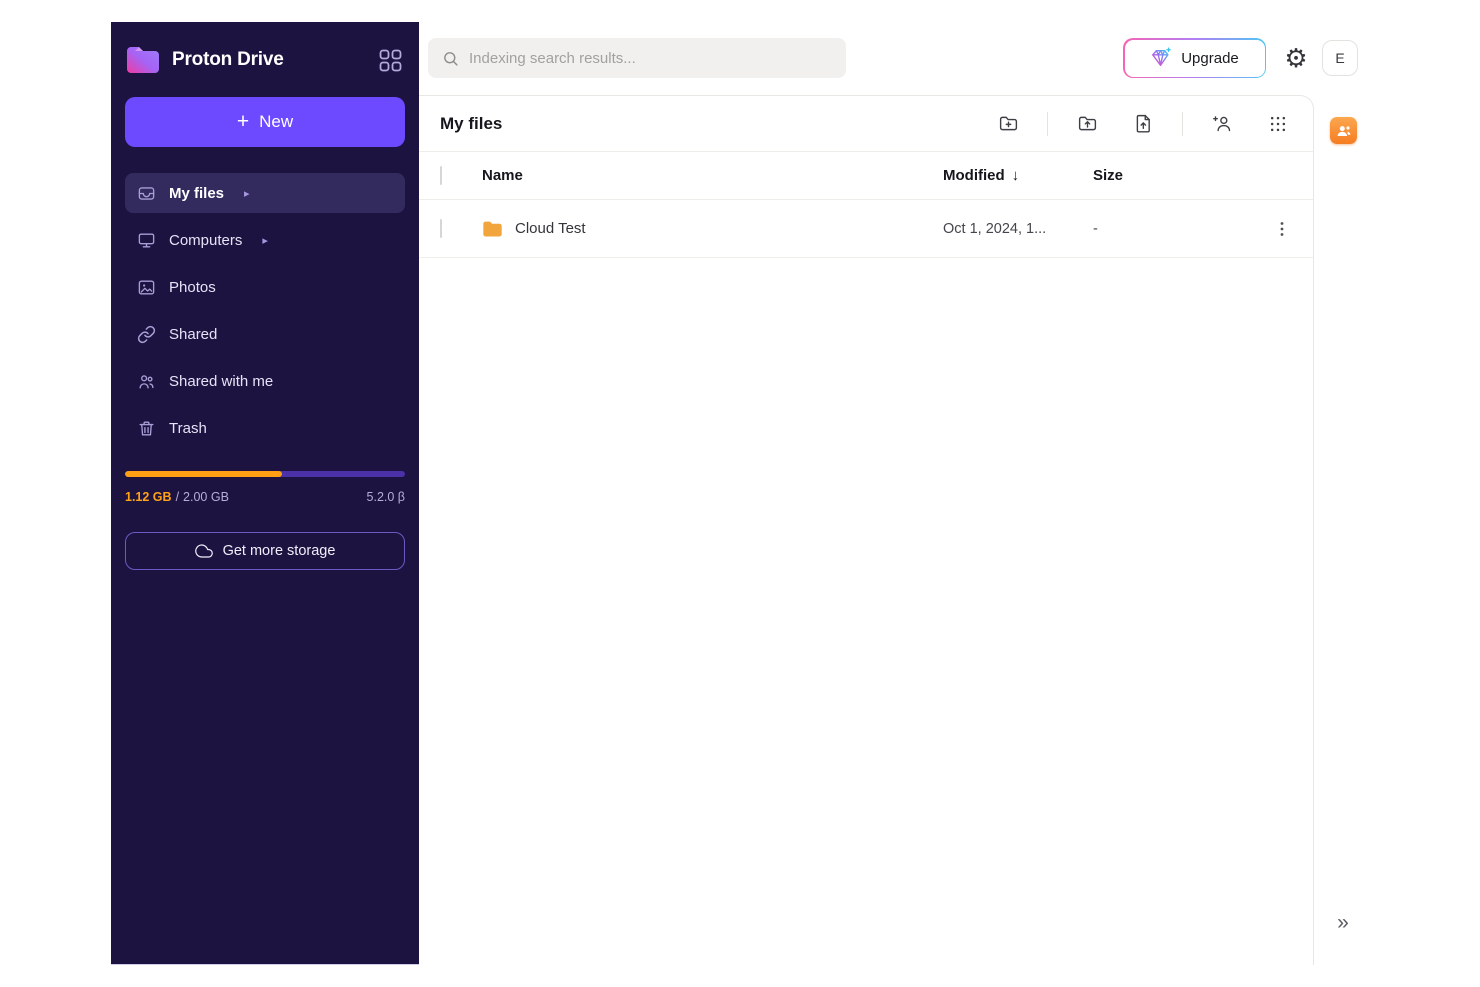 The image size is (1480, 987). I want to click on link-icon, so click(146, 334).